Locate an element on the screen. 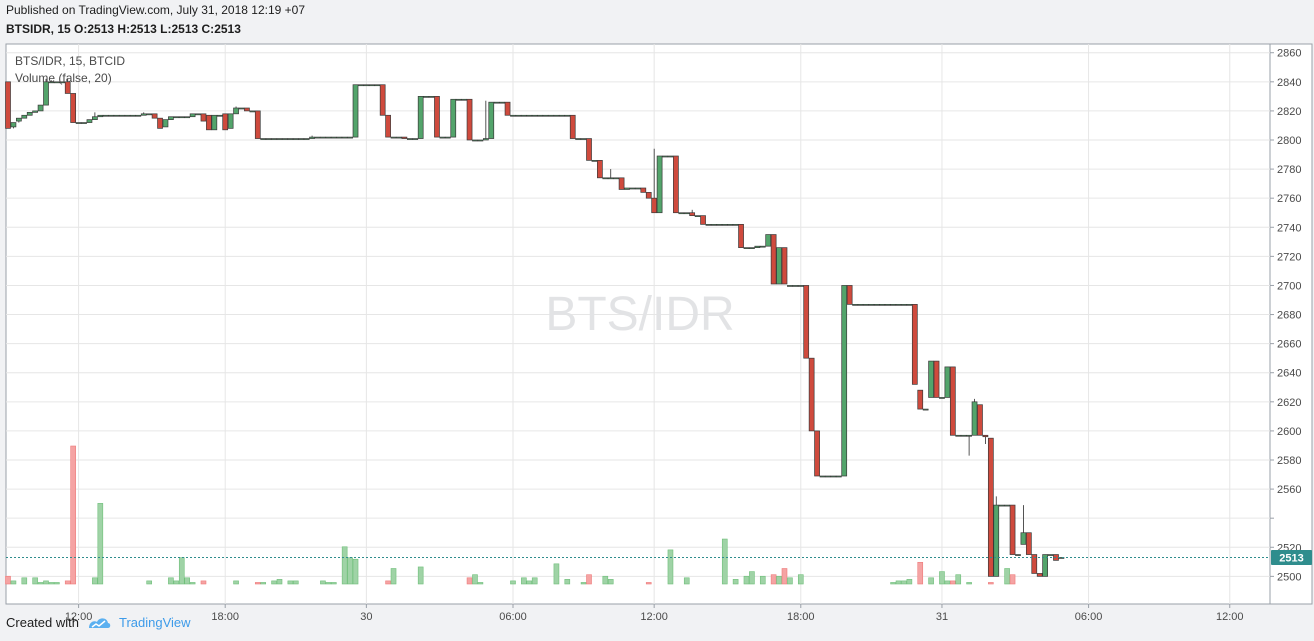 The height and width of the screenshot is (641, 1314). y-tick-label: 2760 is located at coordinates (1289, 199).